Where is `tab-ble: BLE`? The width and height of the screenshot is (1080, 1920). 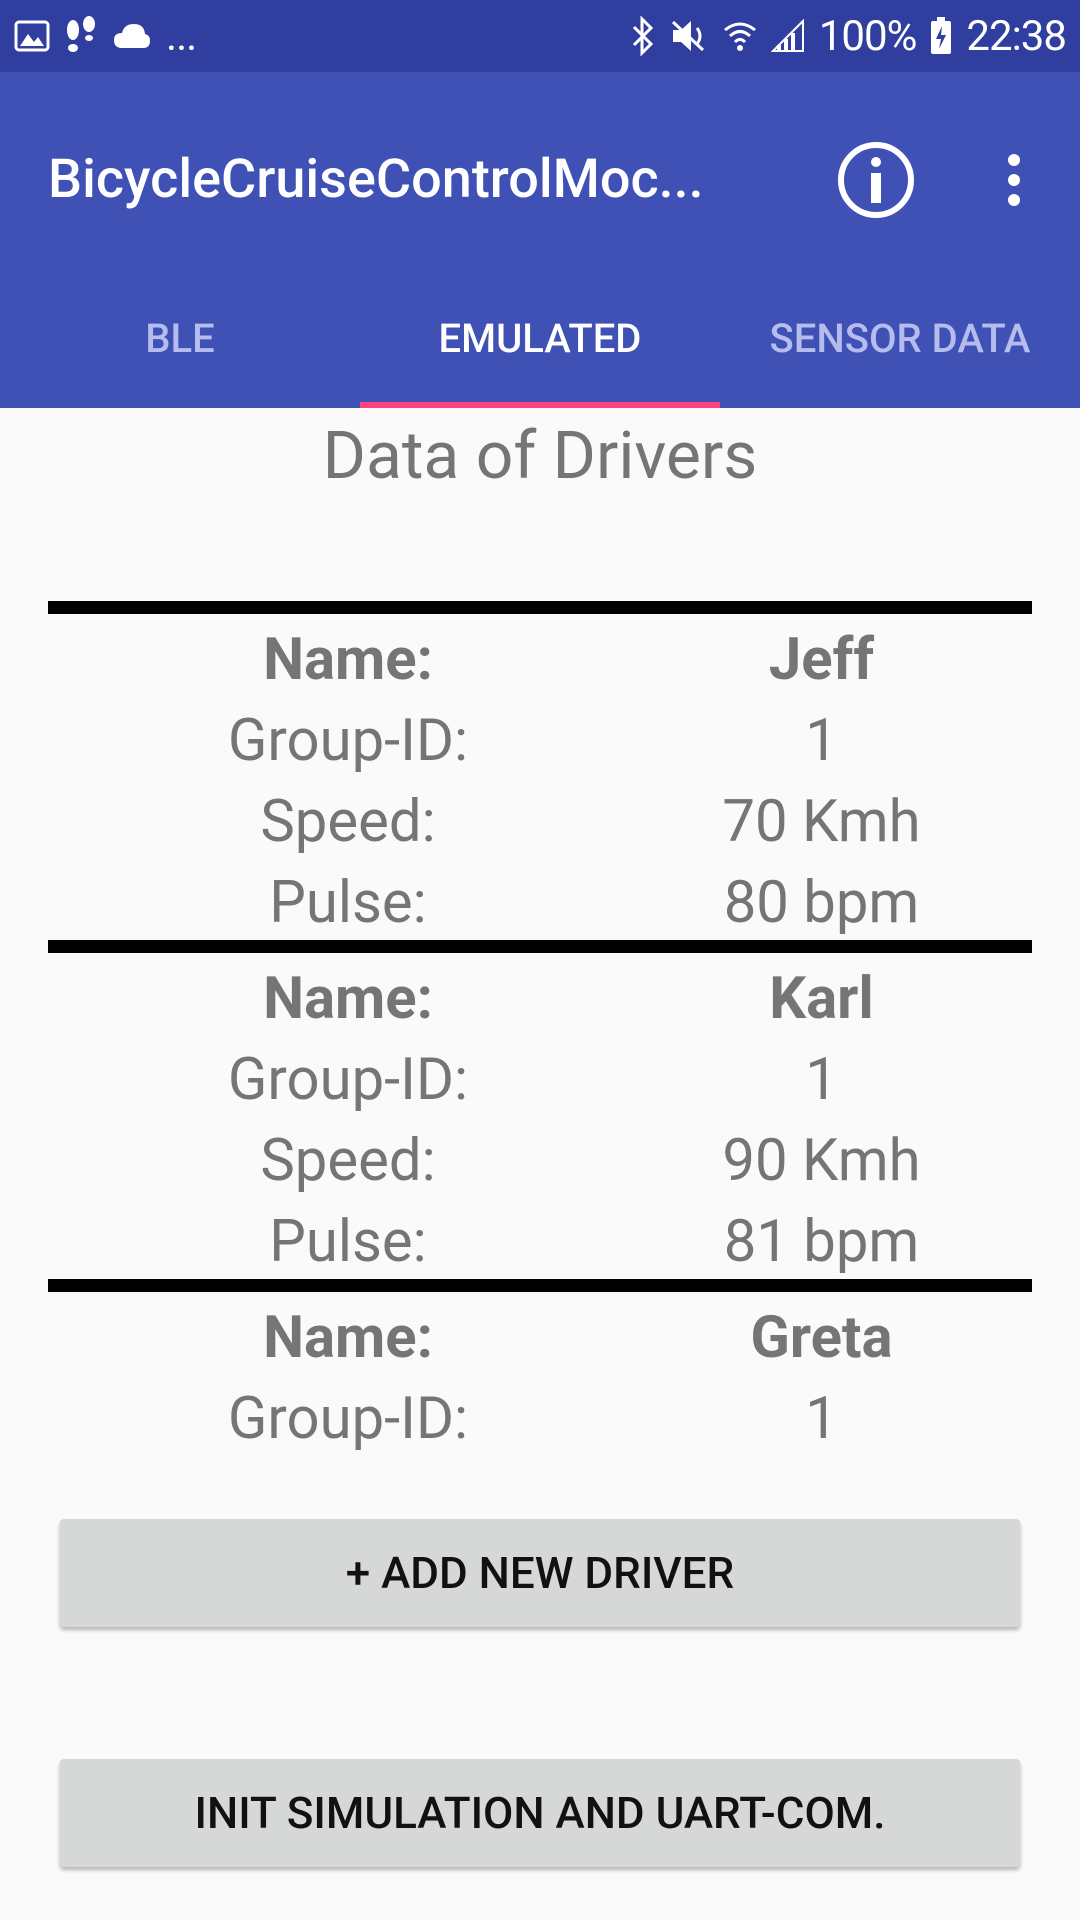 tab-ble: BLE is located at coordinates (180, 338).